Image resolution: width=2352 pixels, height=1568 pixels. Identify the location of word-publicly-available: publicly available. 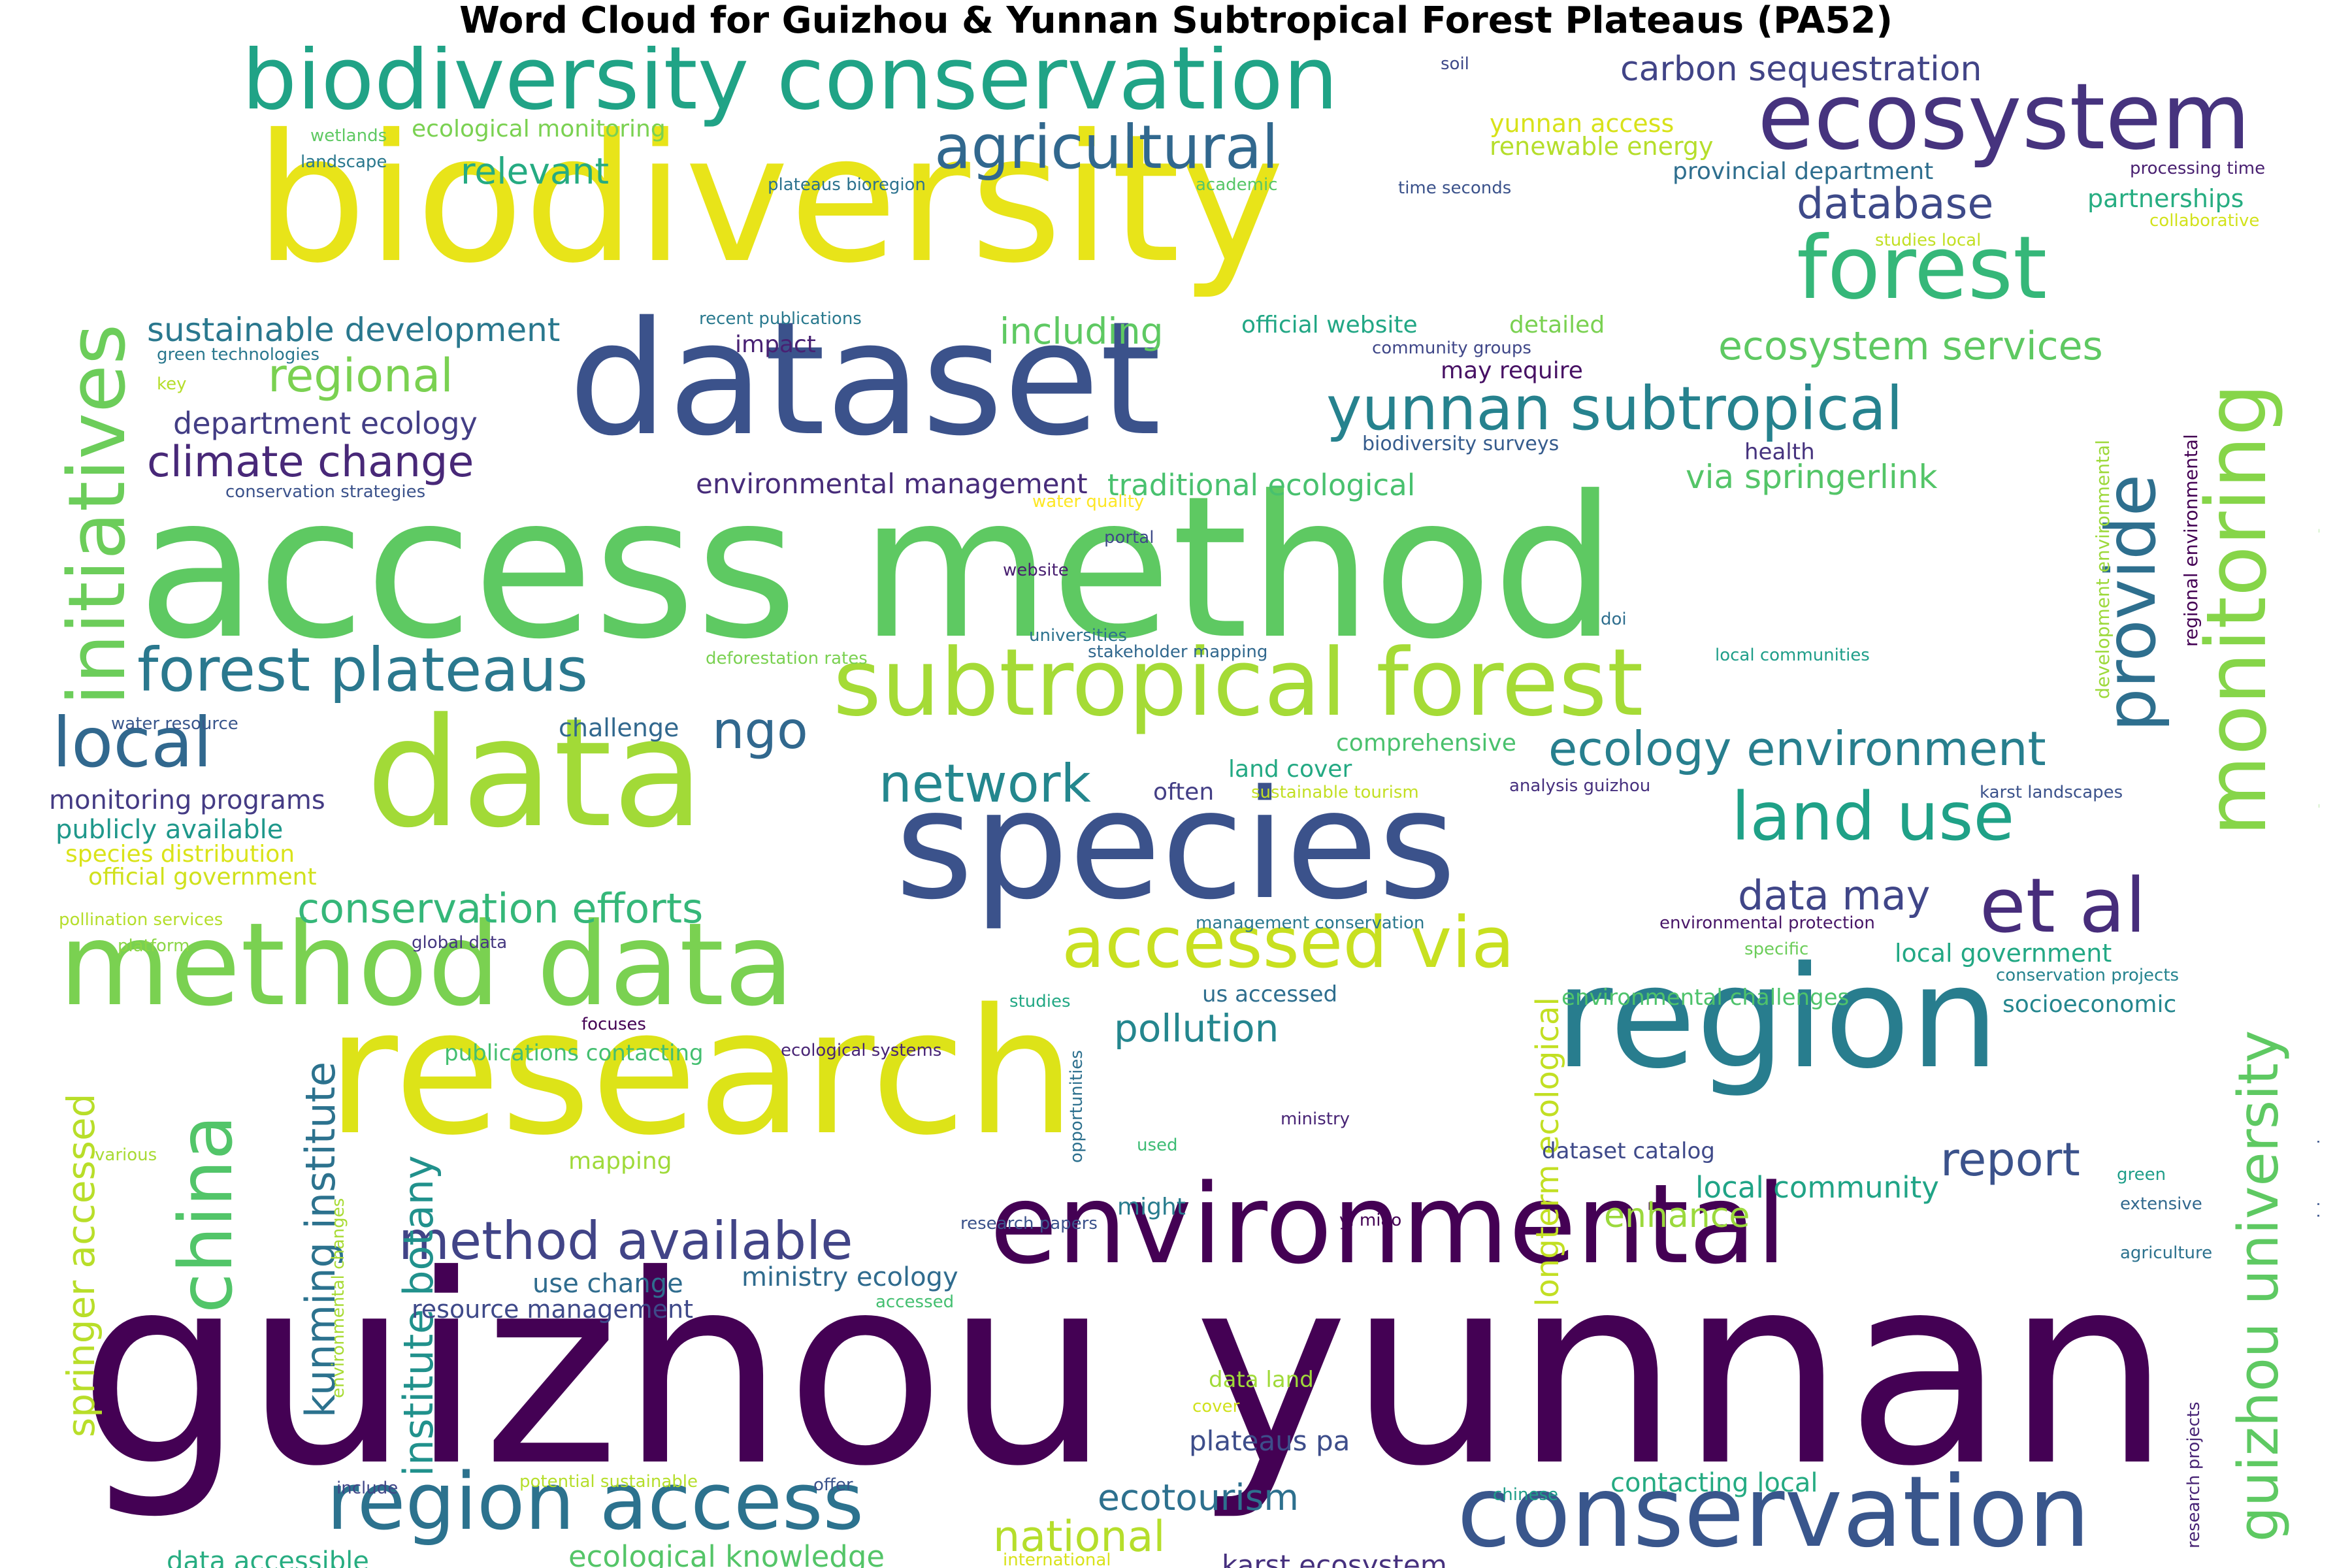
(170, 830).